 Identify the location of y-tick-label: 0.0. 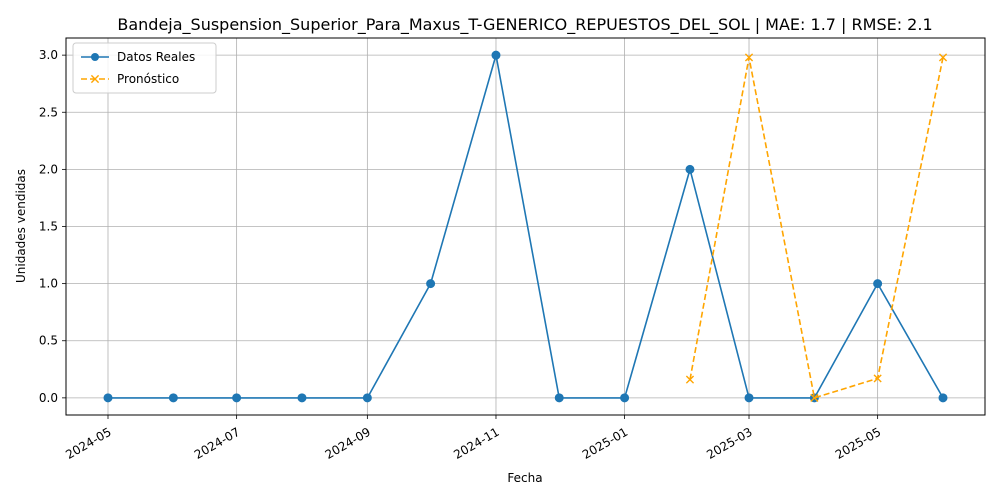
(48, 398).